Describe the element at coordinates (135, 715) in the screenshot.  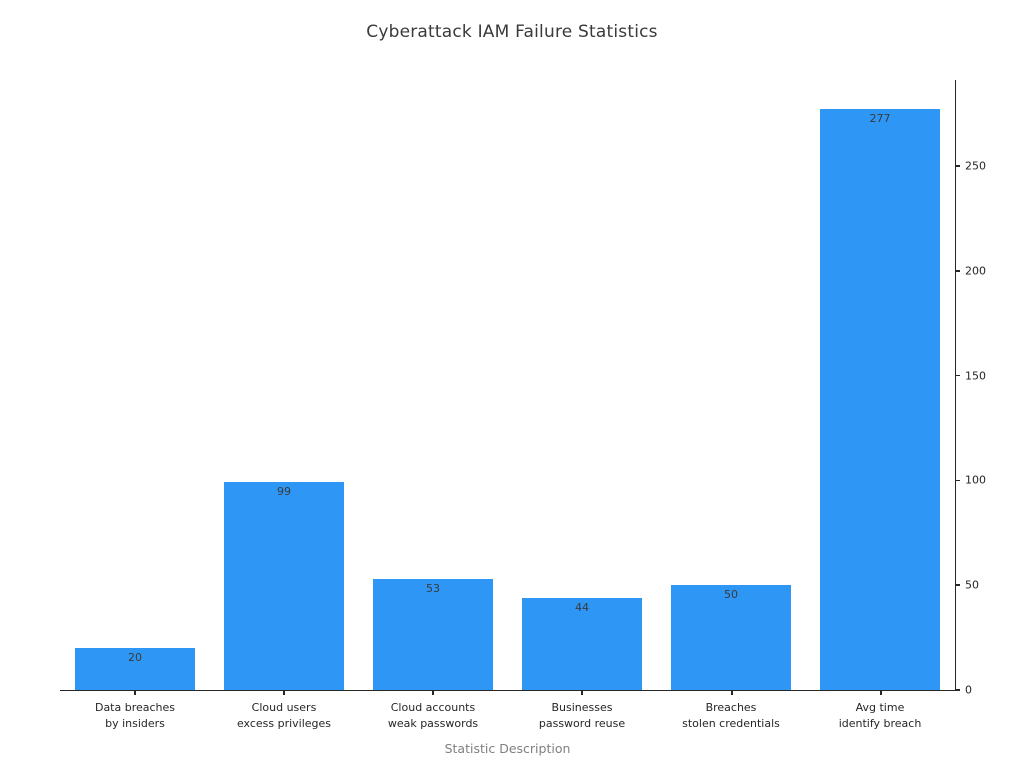
I see `x-category-label-0: Data breaches by insiders` at that location.